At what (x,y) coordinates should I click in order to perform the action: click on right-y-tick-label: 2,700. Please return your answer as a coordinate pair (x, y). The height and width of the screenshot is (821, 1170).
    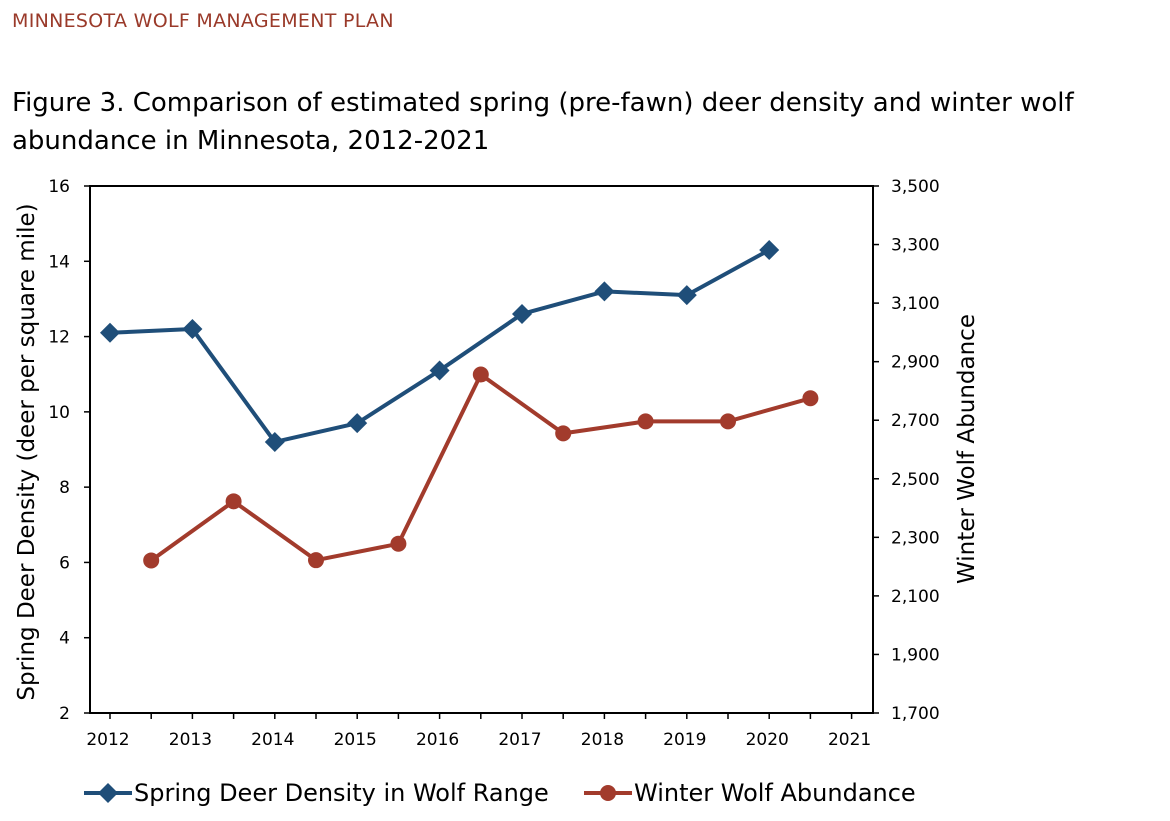
    Looking at the image, I should click on (915, 421).